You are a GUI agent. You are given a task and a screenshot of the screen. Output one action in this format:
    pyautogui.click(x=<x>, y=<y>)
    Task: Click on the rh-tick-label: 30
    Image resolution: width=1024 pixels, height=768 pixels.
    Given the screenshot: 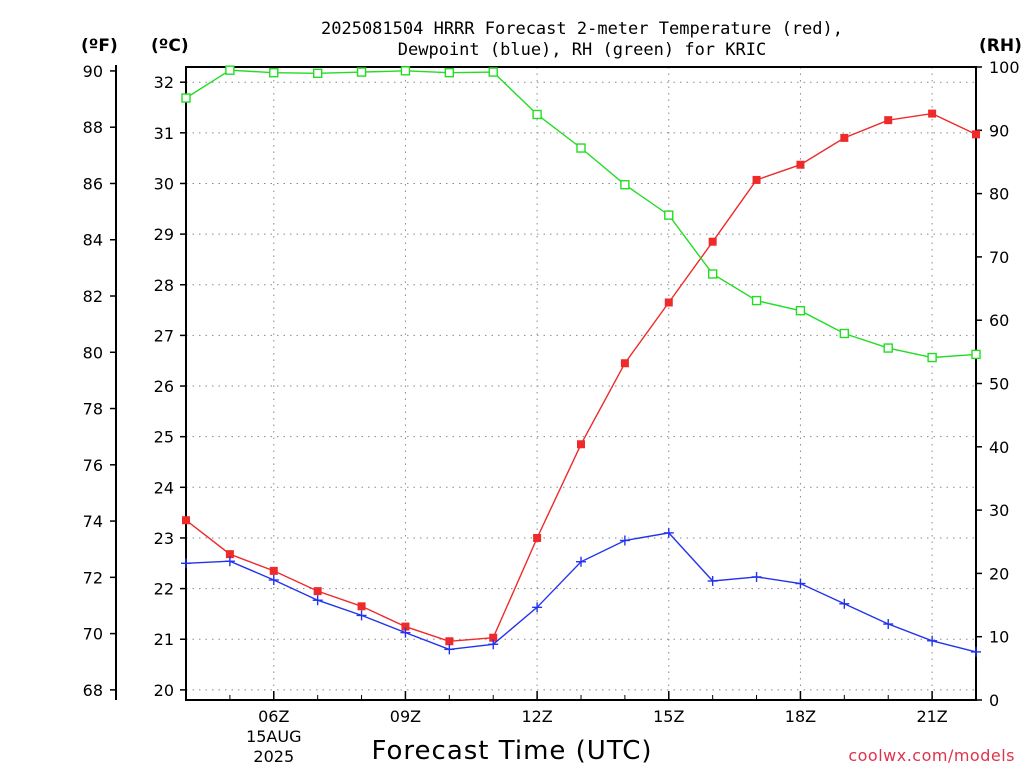 What is the action you would take?
    pyautogui.click(x=999, y=510)
    